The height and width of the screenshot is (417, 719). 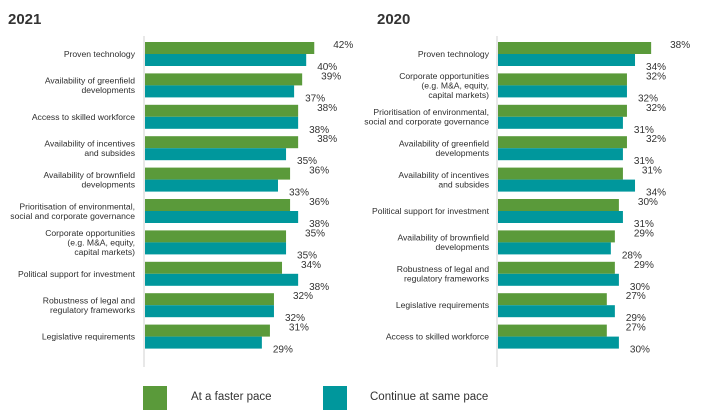 I want to click on chart-title-2020: 2020, so click(x=394, y=19).